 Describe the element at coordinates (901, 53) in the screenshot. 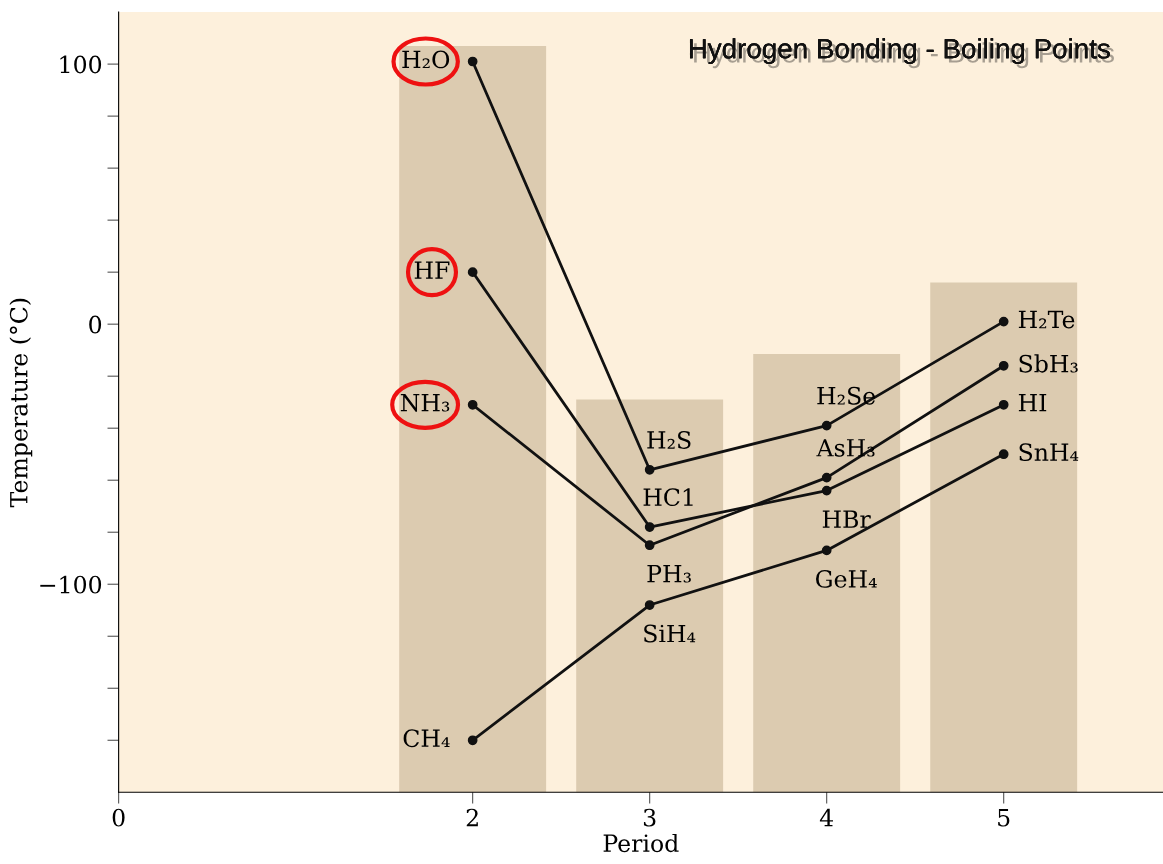

I see `text: Hydrogen Bonding - Boiling Points` at that location.